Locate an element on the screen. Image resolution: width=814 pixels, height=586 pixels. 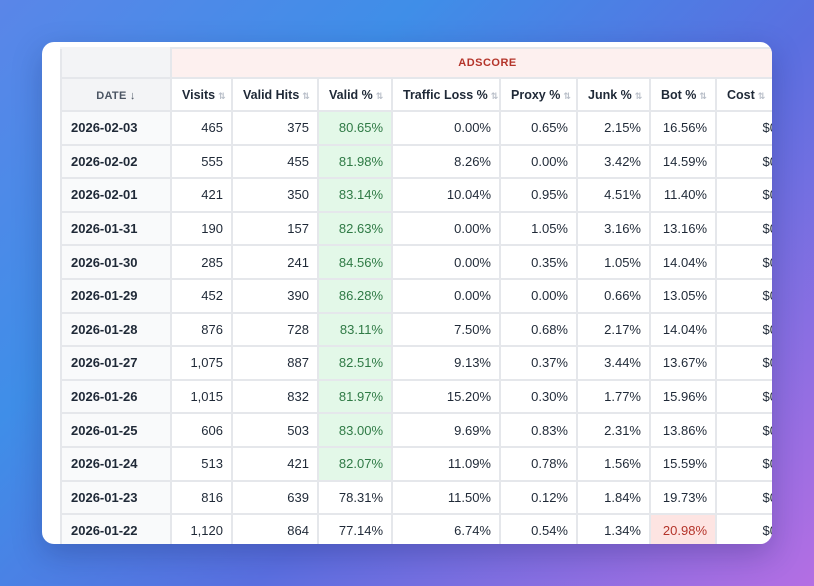
visits-cell: 513 is located at coordinates (201, 463).